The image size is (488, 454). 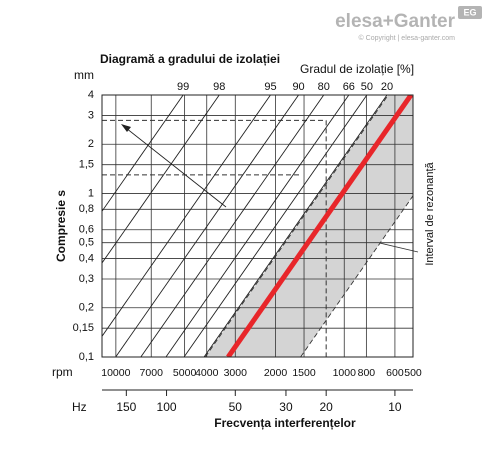 What do you see at coordinates (298, 87) in the screenshot?
I see `series-label: 90` at bounding box center [298, 87].